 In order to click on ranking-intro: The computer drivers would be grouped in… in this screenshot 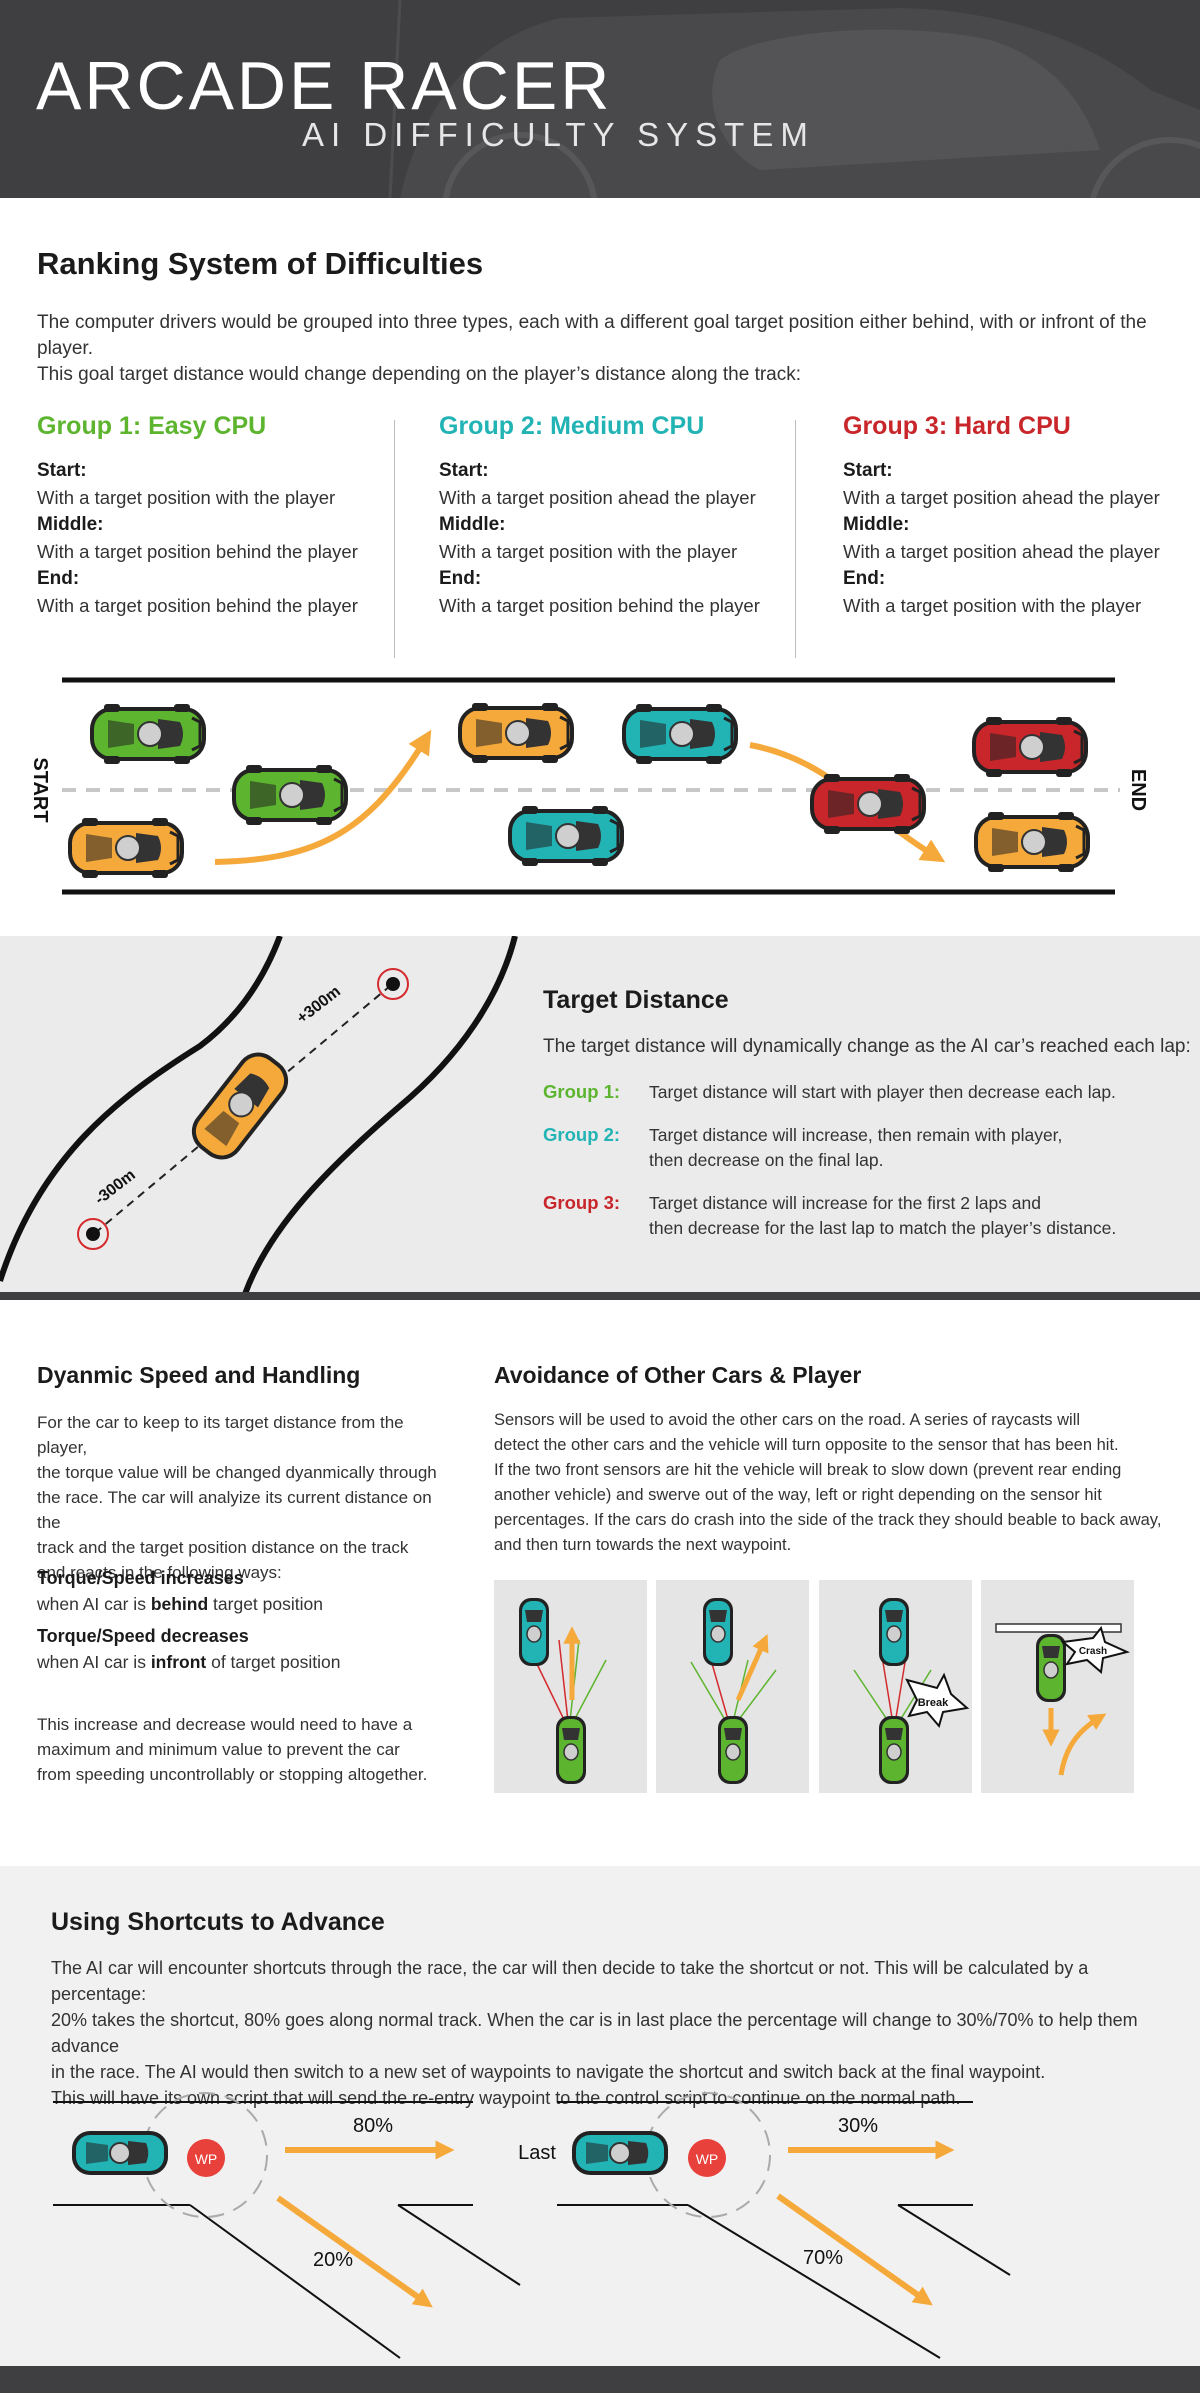, I will do `click(602, 349)`.